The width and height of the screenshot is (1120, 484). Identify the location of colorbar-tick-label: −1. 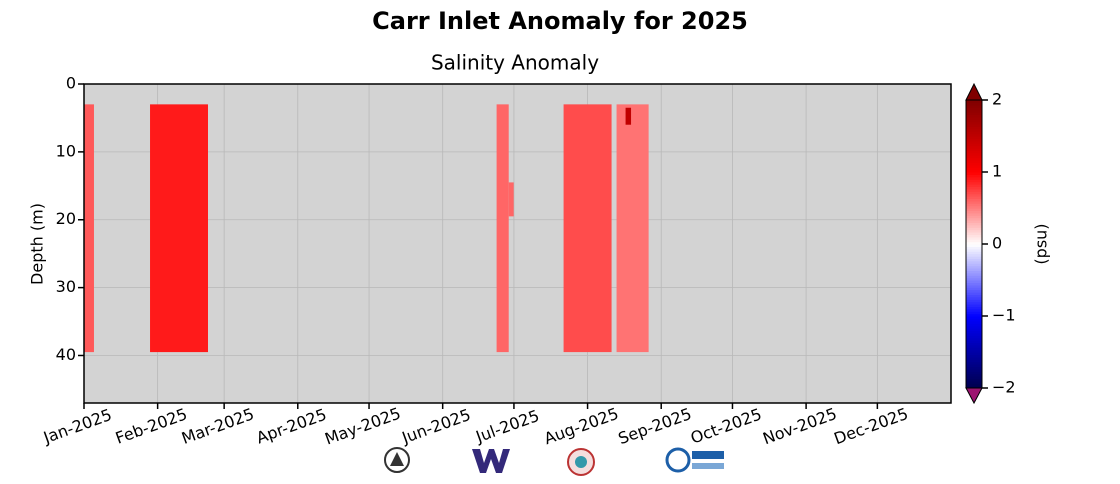
(1004, 315).